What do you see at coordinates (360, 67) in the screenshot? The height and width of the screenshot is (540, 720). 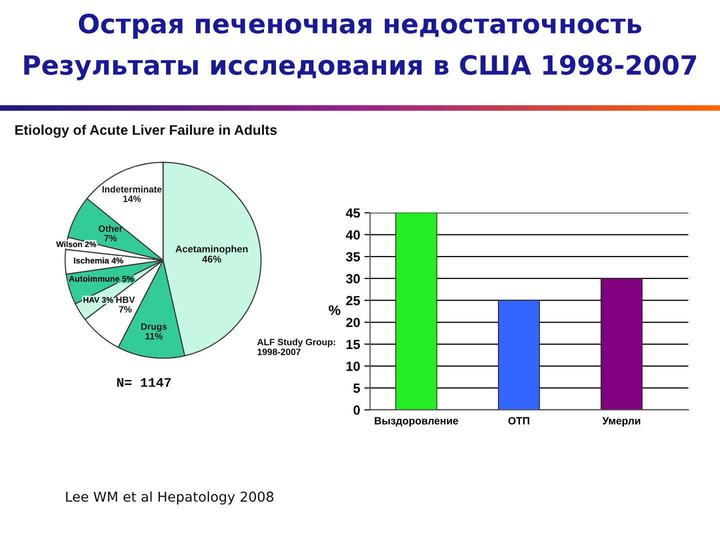 I see `chart-subtitle: Результаты исследования в США 1998-2007` at bounding box center [360, 67].